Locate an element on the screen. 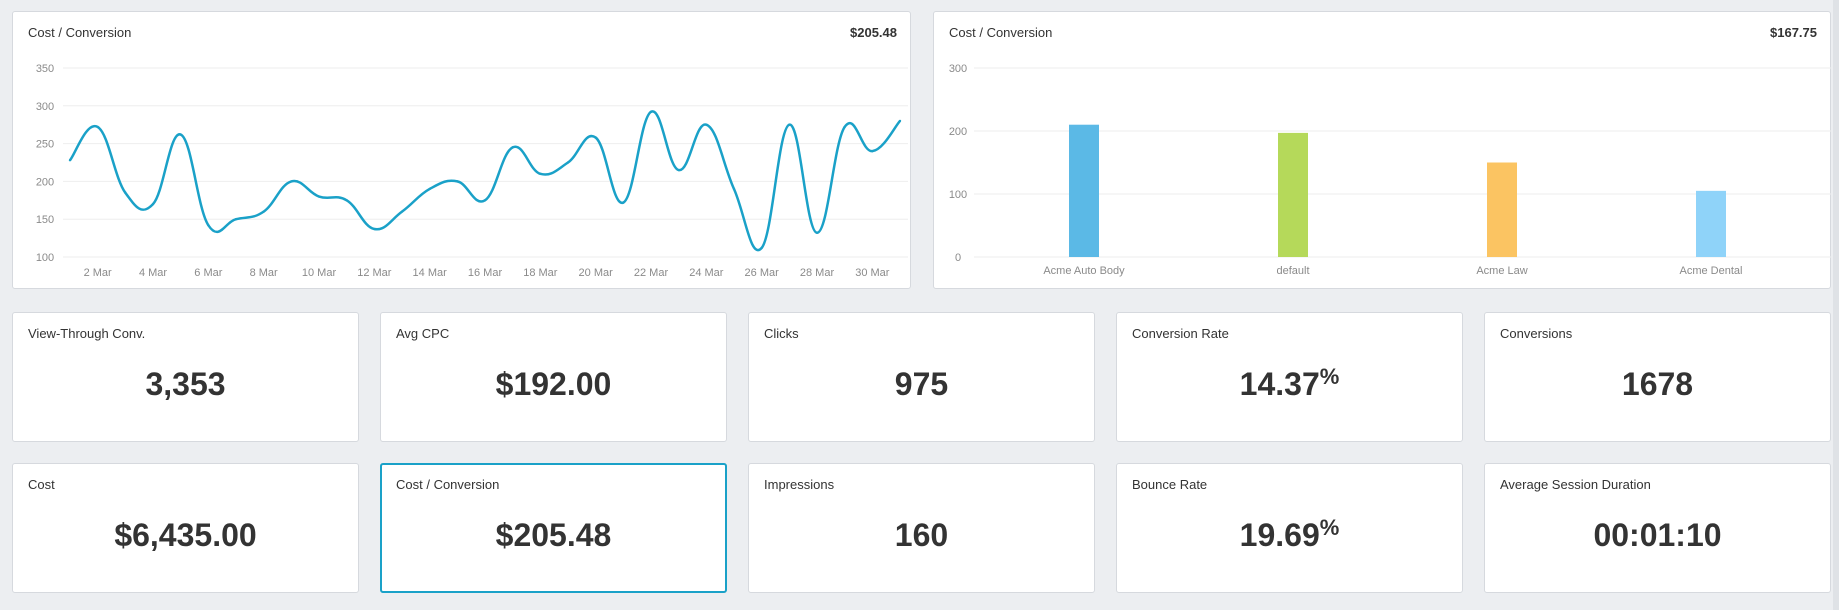 Image resolution: width=1839 pixels, height=610 pixels. metric-title: Cost is located at coordinates (41, 484).